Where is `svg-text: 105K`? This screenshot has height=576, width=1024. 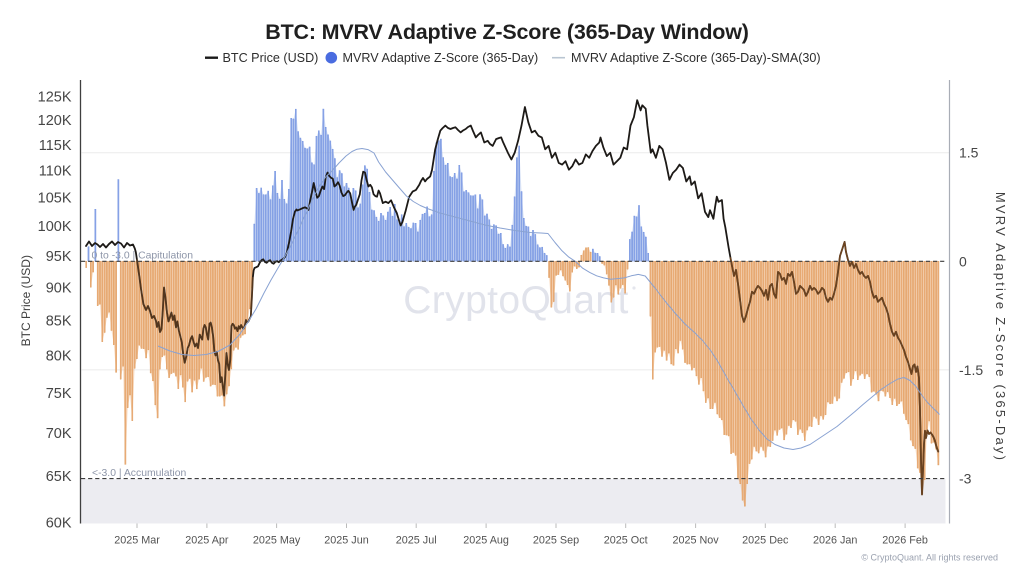 svg-text: 105K is located at coordinates (55, 199).